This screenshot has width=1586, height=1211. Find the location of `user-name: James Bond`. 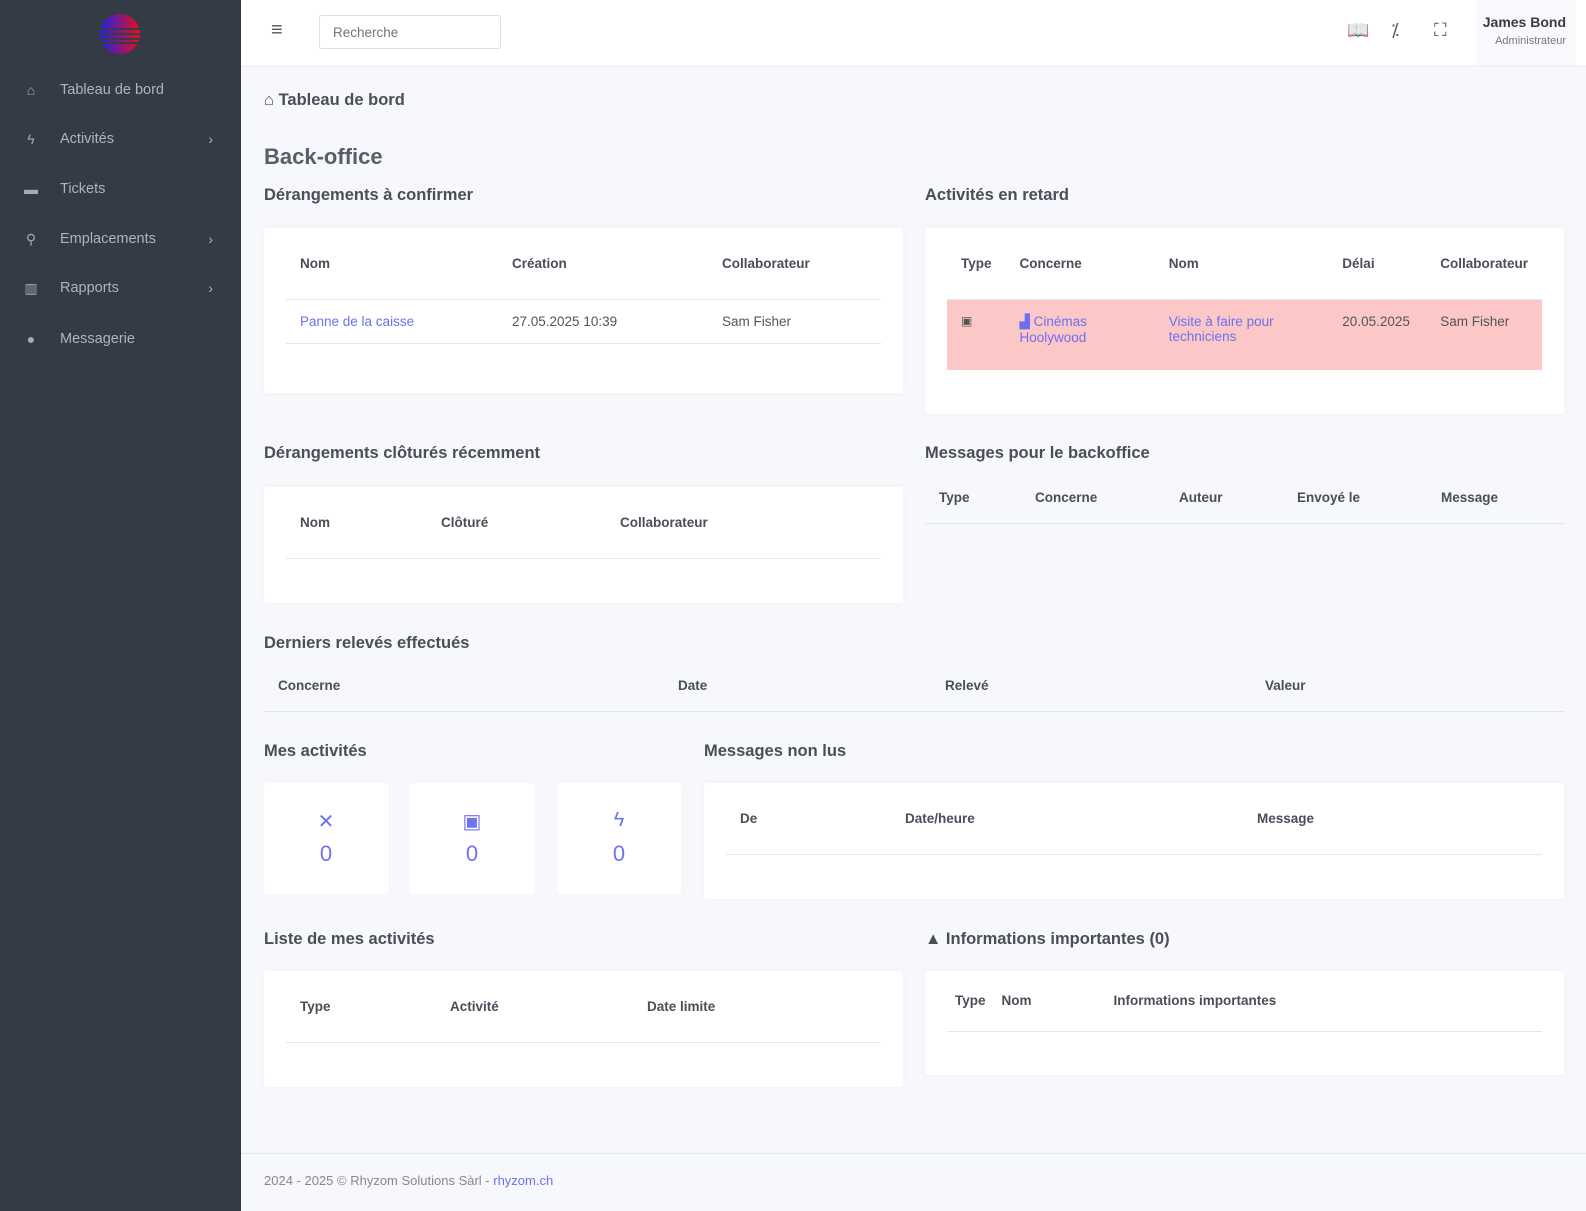

user-name: James Bond is located at coordinates (1524, 22).